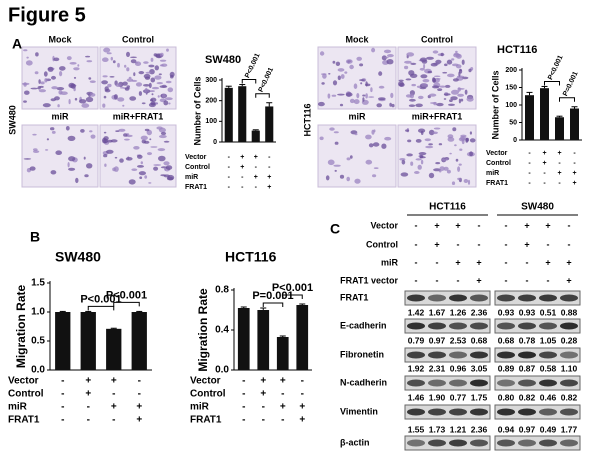  I want to click on band-ratio: 0.94, so click(506, 429).